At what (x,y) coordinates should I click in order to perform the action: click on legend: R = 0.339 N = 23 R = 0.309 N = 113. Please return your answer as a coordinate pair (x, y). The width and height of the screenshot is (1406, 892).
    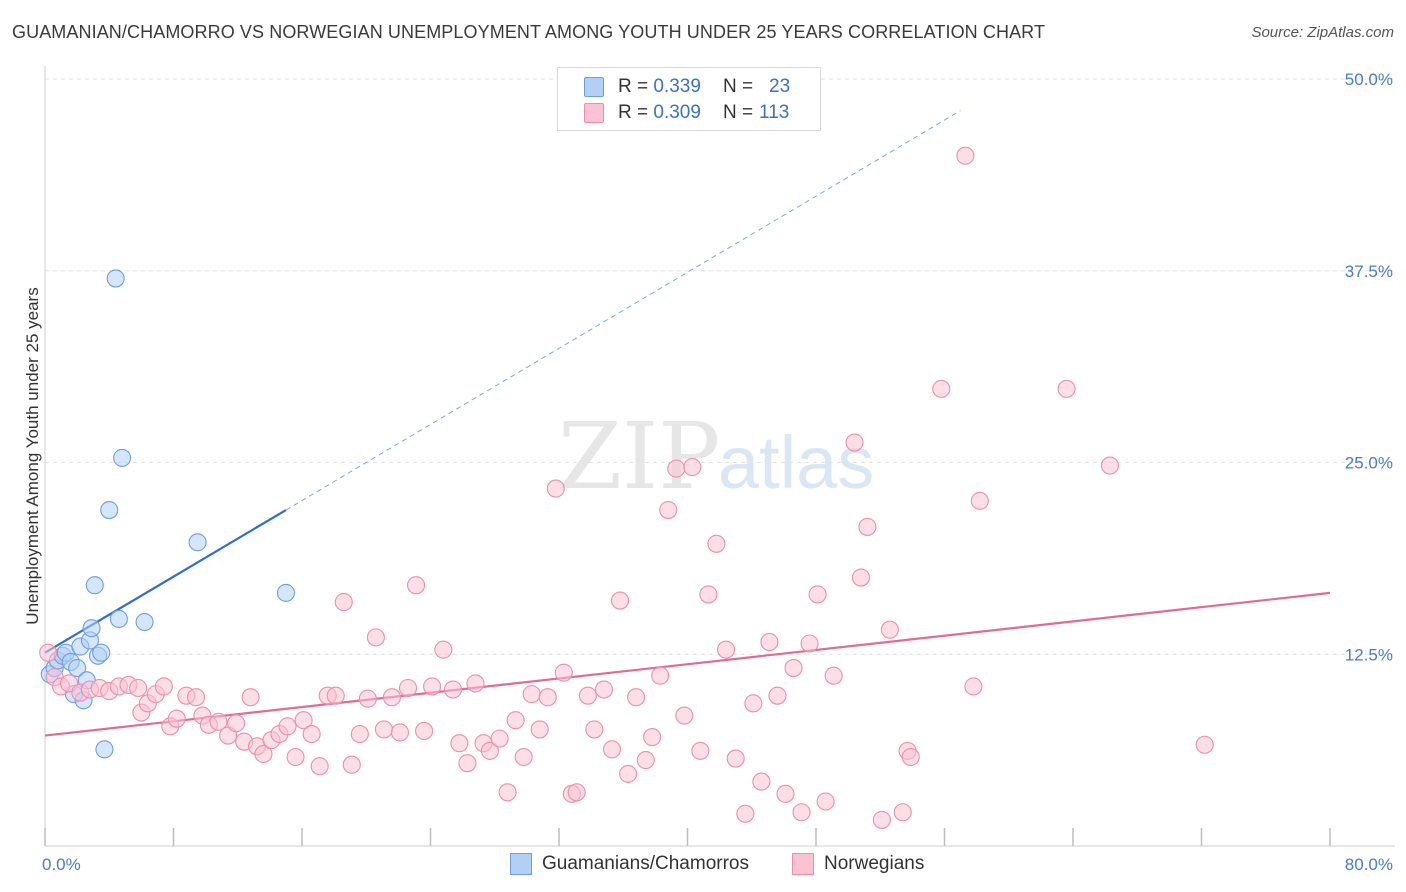
    Looking at the image, I should click on (689, 99).